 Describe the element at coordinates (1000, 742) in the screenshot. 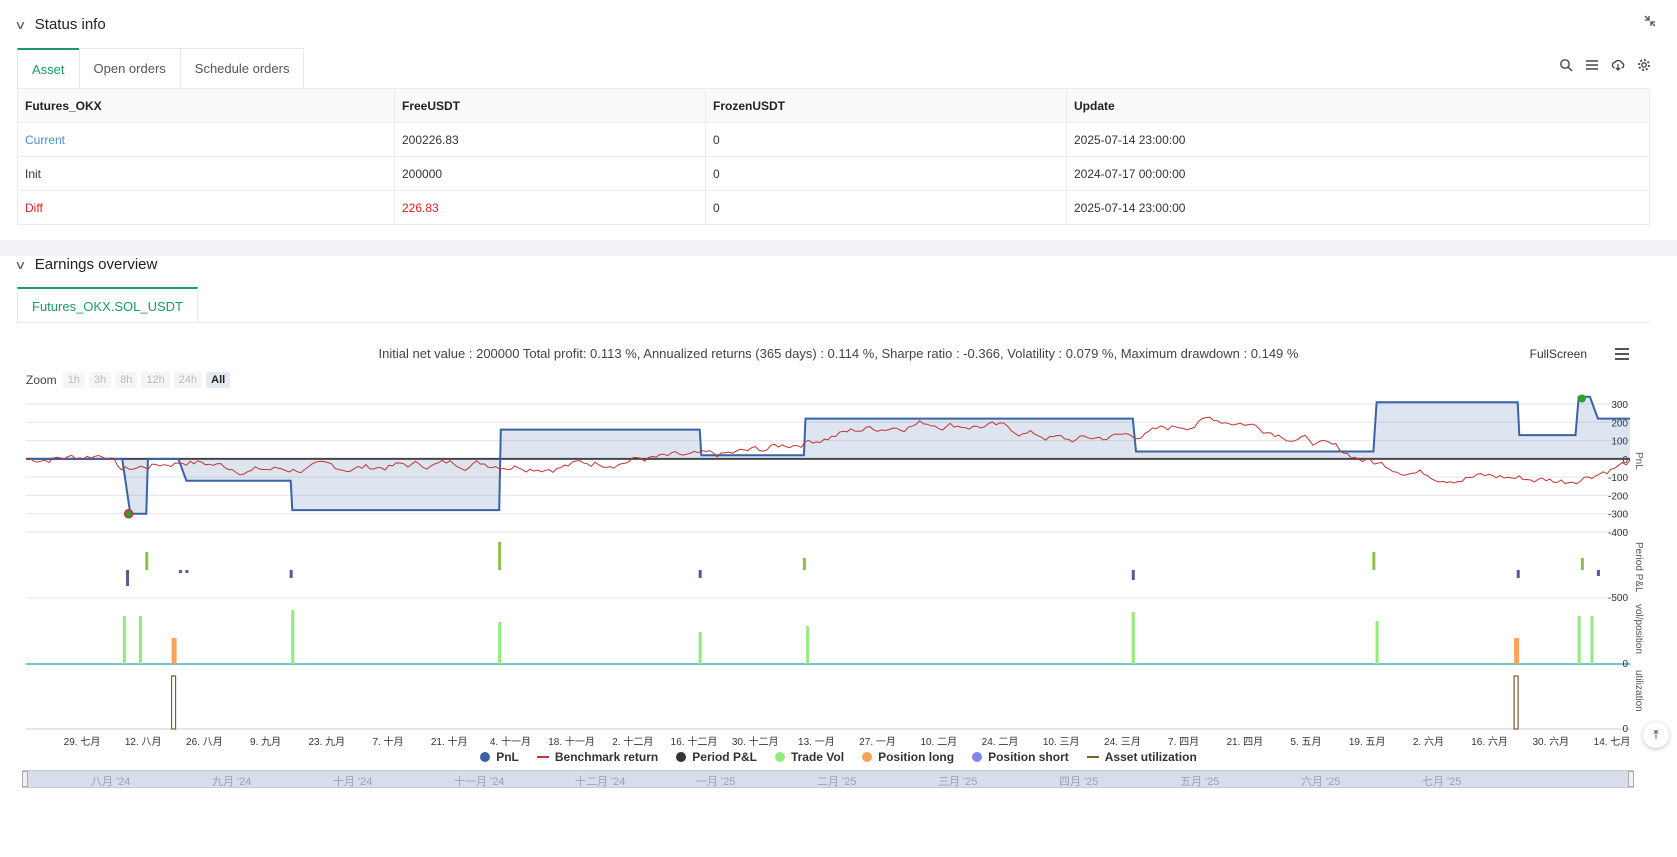

I see `x-axis-tick-label: 24. 二月` at that location.